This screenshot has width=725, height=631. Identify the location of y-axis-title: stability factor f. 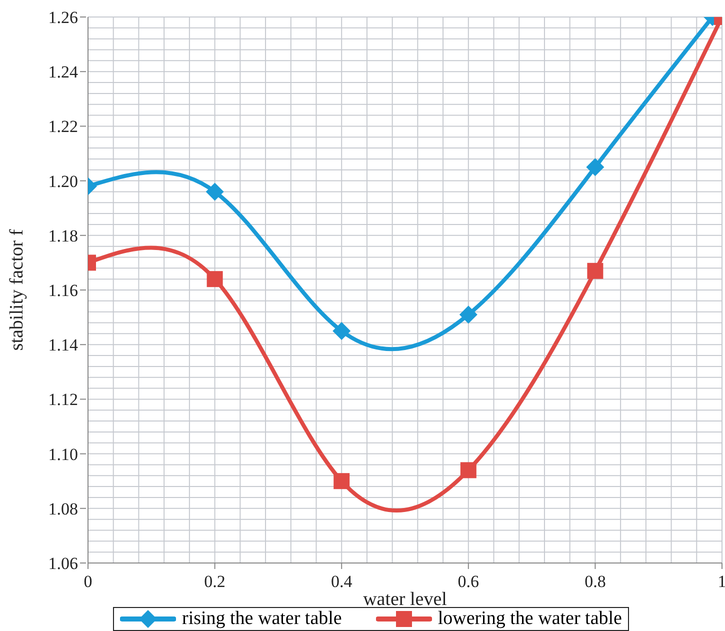
(17, 289).